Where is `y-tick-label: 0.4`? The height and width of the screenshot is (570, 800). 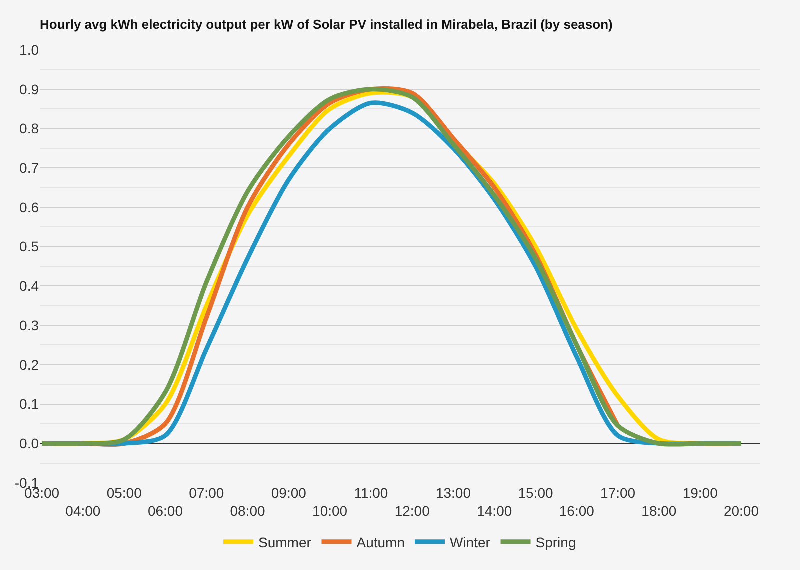
y-tick-label: 0.4 is located at coordinates (30, 286).